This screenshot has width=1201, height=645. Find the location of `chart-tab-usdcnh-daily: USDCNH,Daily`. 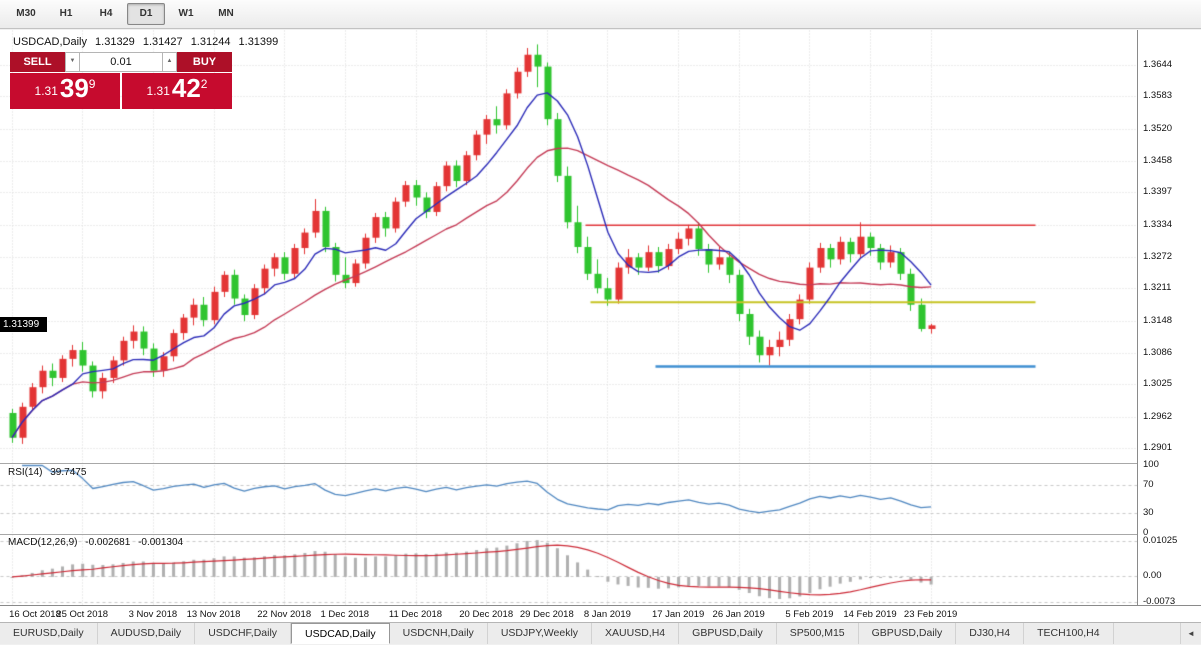

chart-tab-usdcnh-daily: USDCNH,Daily is located at coordinates (439, 633).